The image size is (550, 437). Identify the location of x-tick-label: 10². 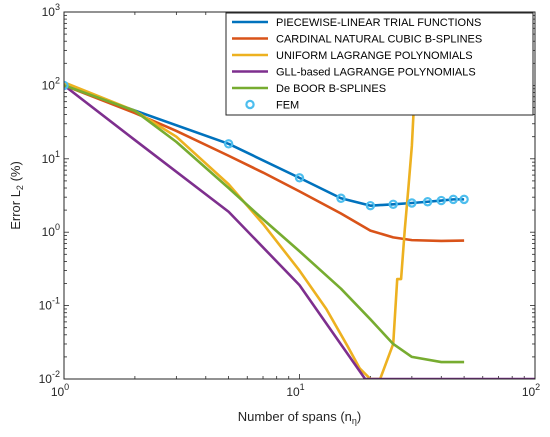
(531, 390).